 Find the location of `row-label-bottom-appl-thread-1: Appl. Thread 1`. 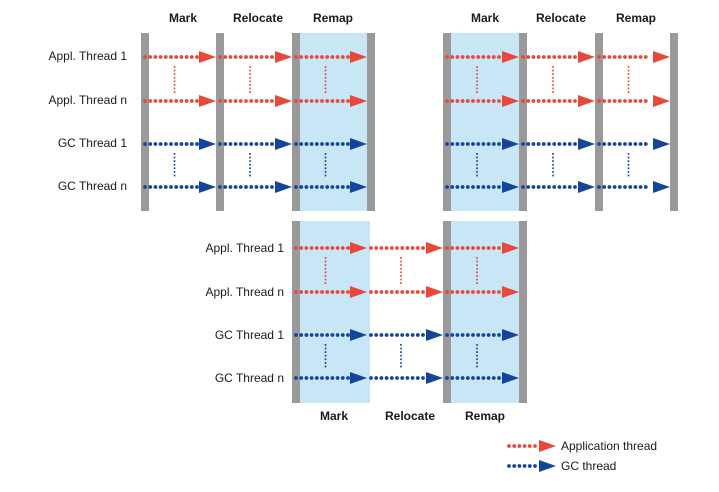

row-label-bottom-appl-thread-1: Appl. Thread 1 is located at coordinates (245, 248).